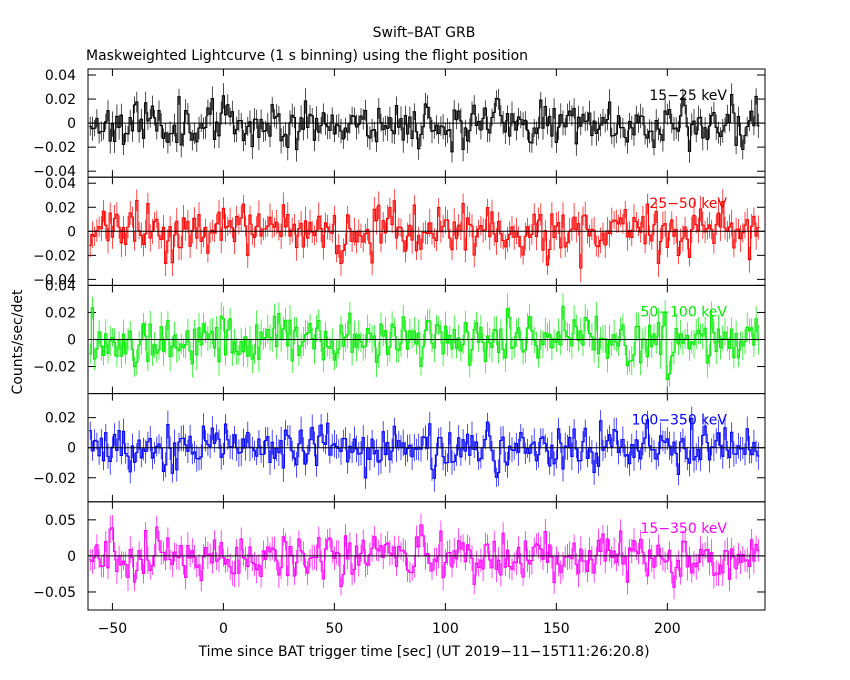 The width and height of the screenshot is (850, 680). What do you see at coordinates (113, 629) in the screenshot?
I see `x-tick-label: −50` at bounding box center [113, 629].